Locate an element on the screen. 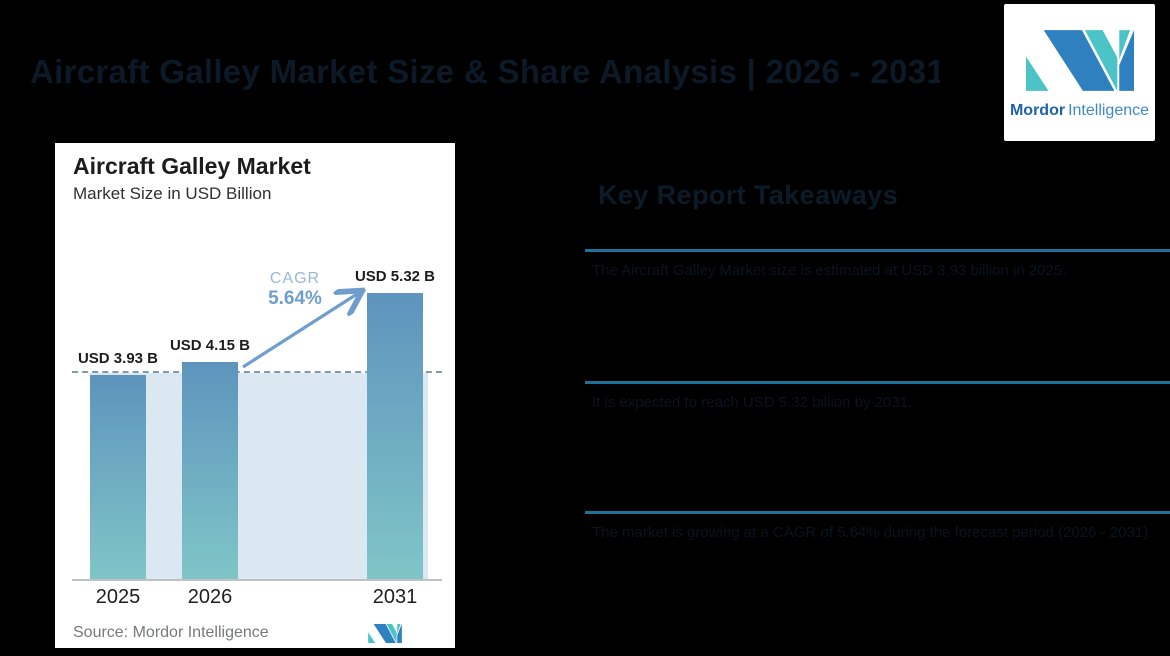 This screenshot has height=656, width=1170. cagr-annotation: CAGR 5.64% is located at coordinates (295, 290).